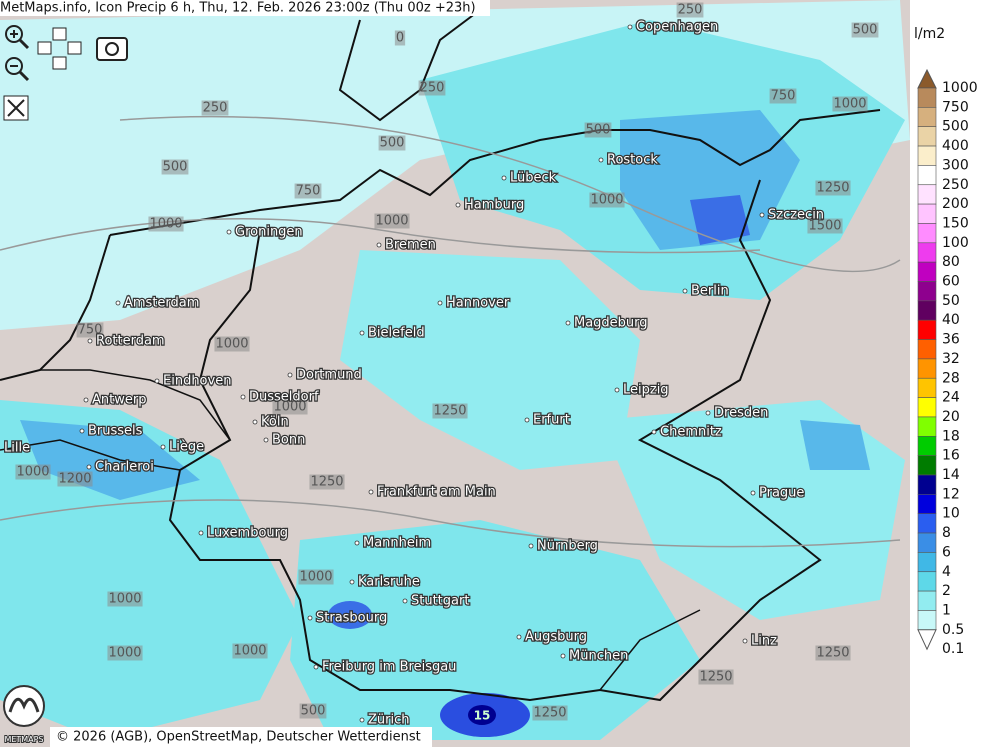  I want to click on city-label: Stuttgart, so click(440, 601).